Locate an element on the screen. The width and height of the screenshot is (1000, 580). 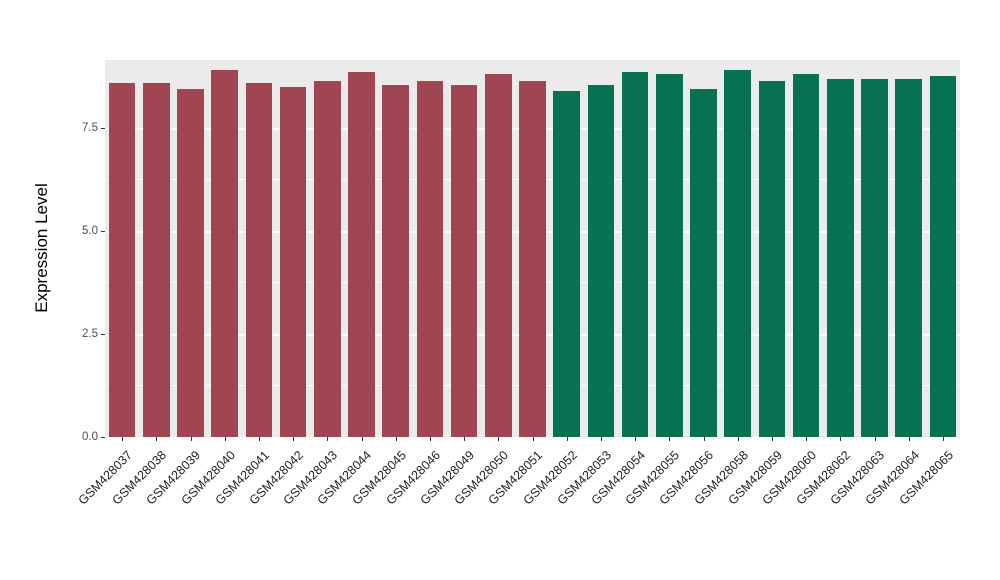
y-tick-label: 0.0 is located at coordinates (90, 437).